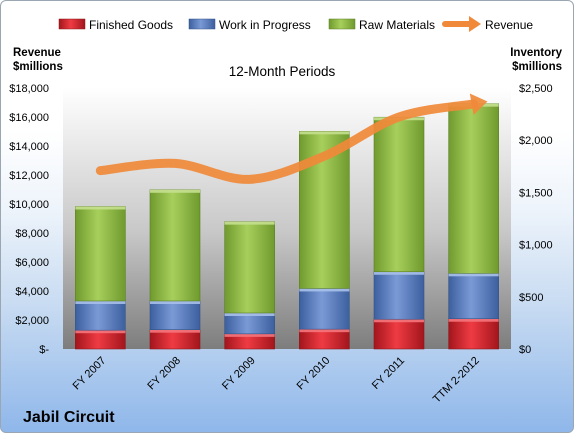 Image resolution: width=574 pixels, height=433 pixels. I want to click on right-axis-tick-label: $2,500, so click(536, 89).